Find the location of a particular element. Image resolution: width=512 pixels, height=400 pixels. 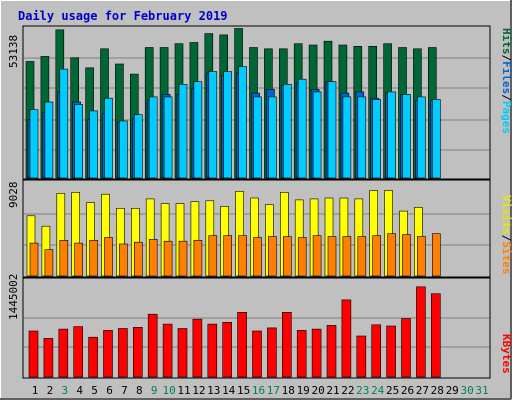

y-max-label-kbytes: 1445002 is located at coordinates (13, 297).